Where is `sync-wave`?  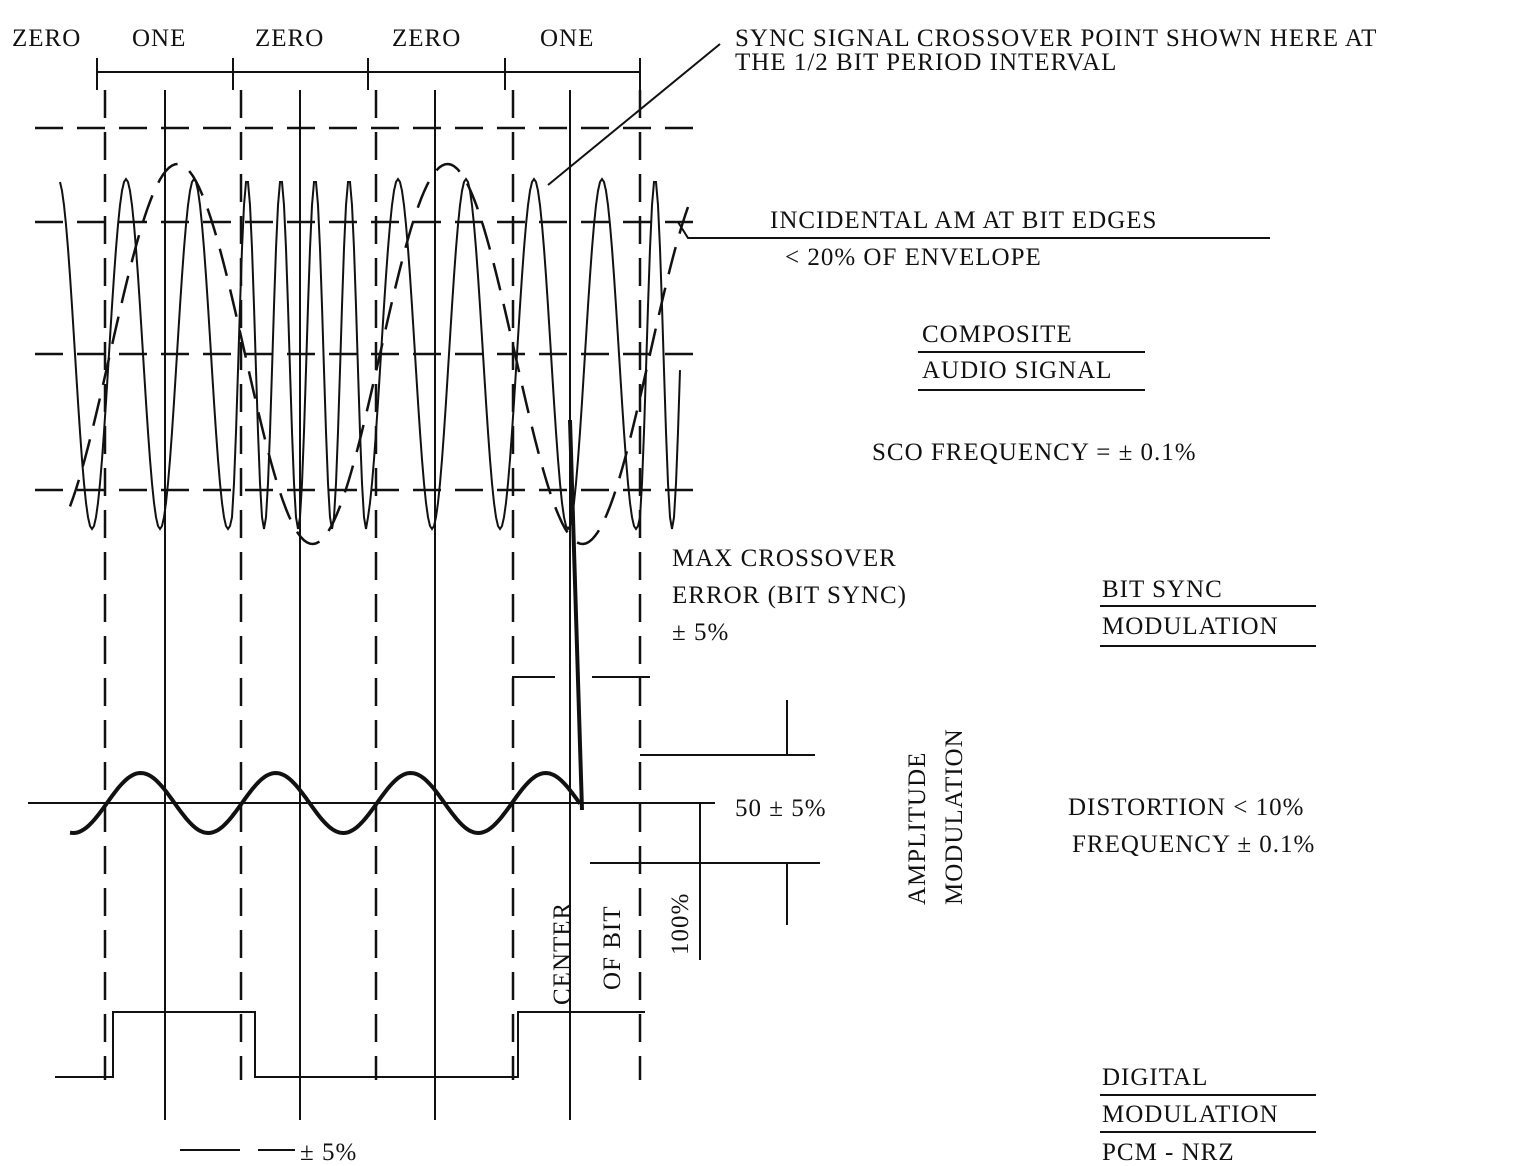
sync-wave is located at coordinates (325, 803).